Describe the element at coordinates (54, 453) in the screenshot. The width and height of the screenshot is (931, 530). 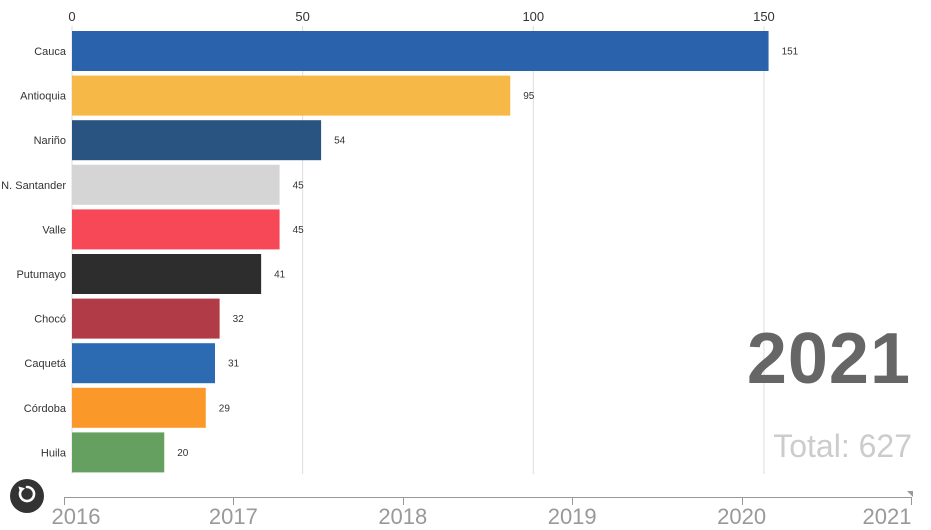
I see `category-label: Huila` at that location.